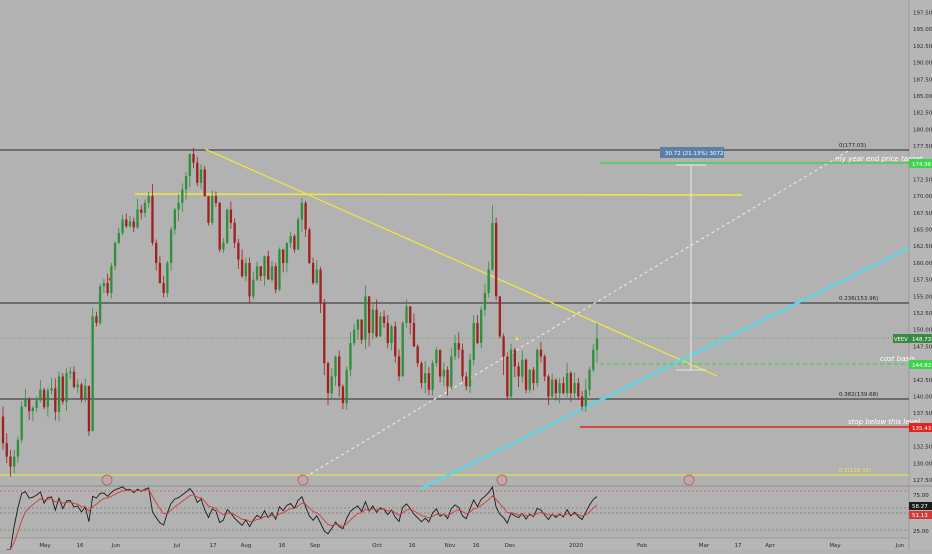 Image resolution: width=932 pixels, height=554 pixels. I want to click on rsi-signal-badge, so click(920, 515).